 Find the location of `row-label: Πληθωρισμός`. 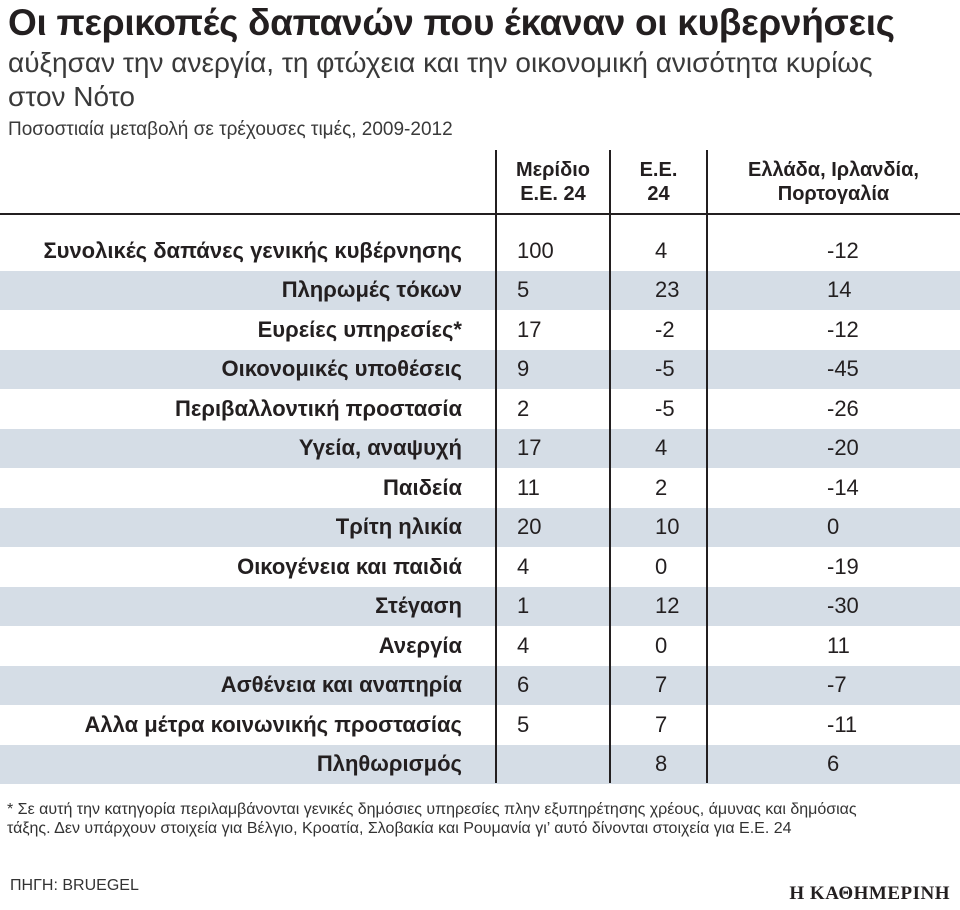

row-label: Πληθωρισμός is located at coordinates (389, 764).